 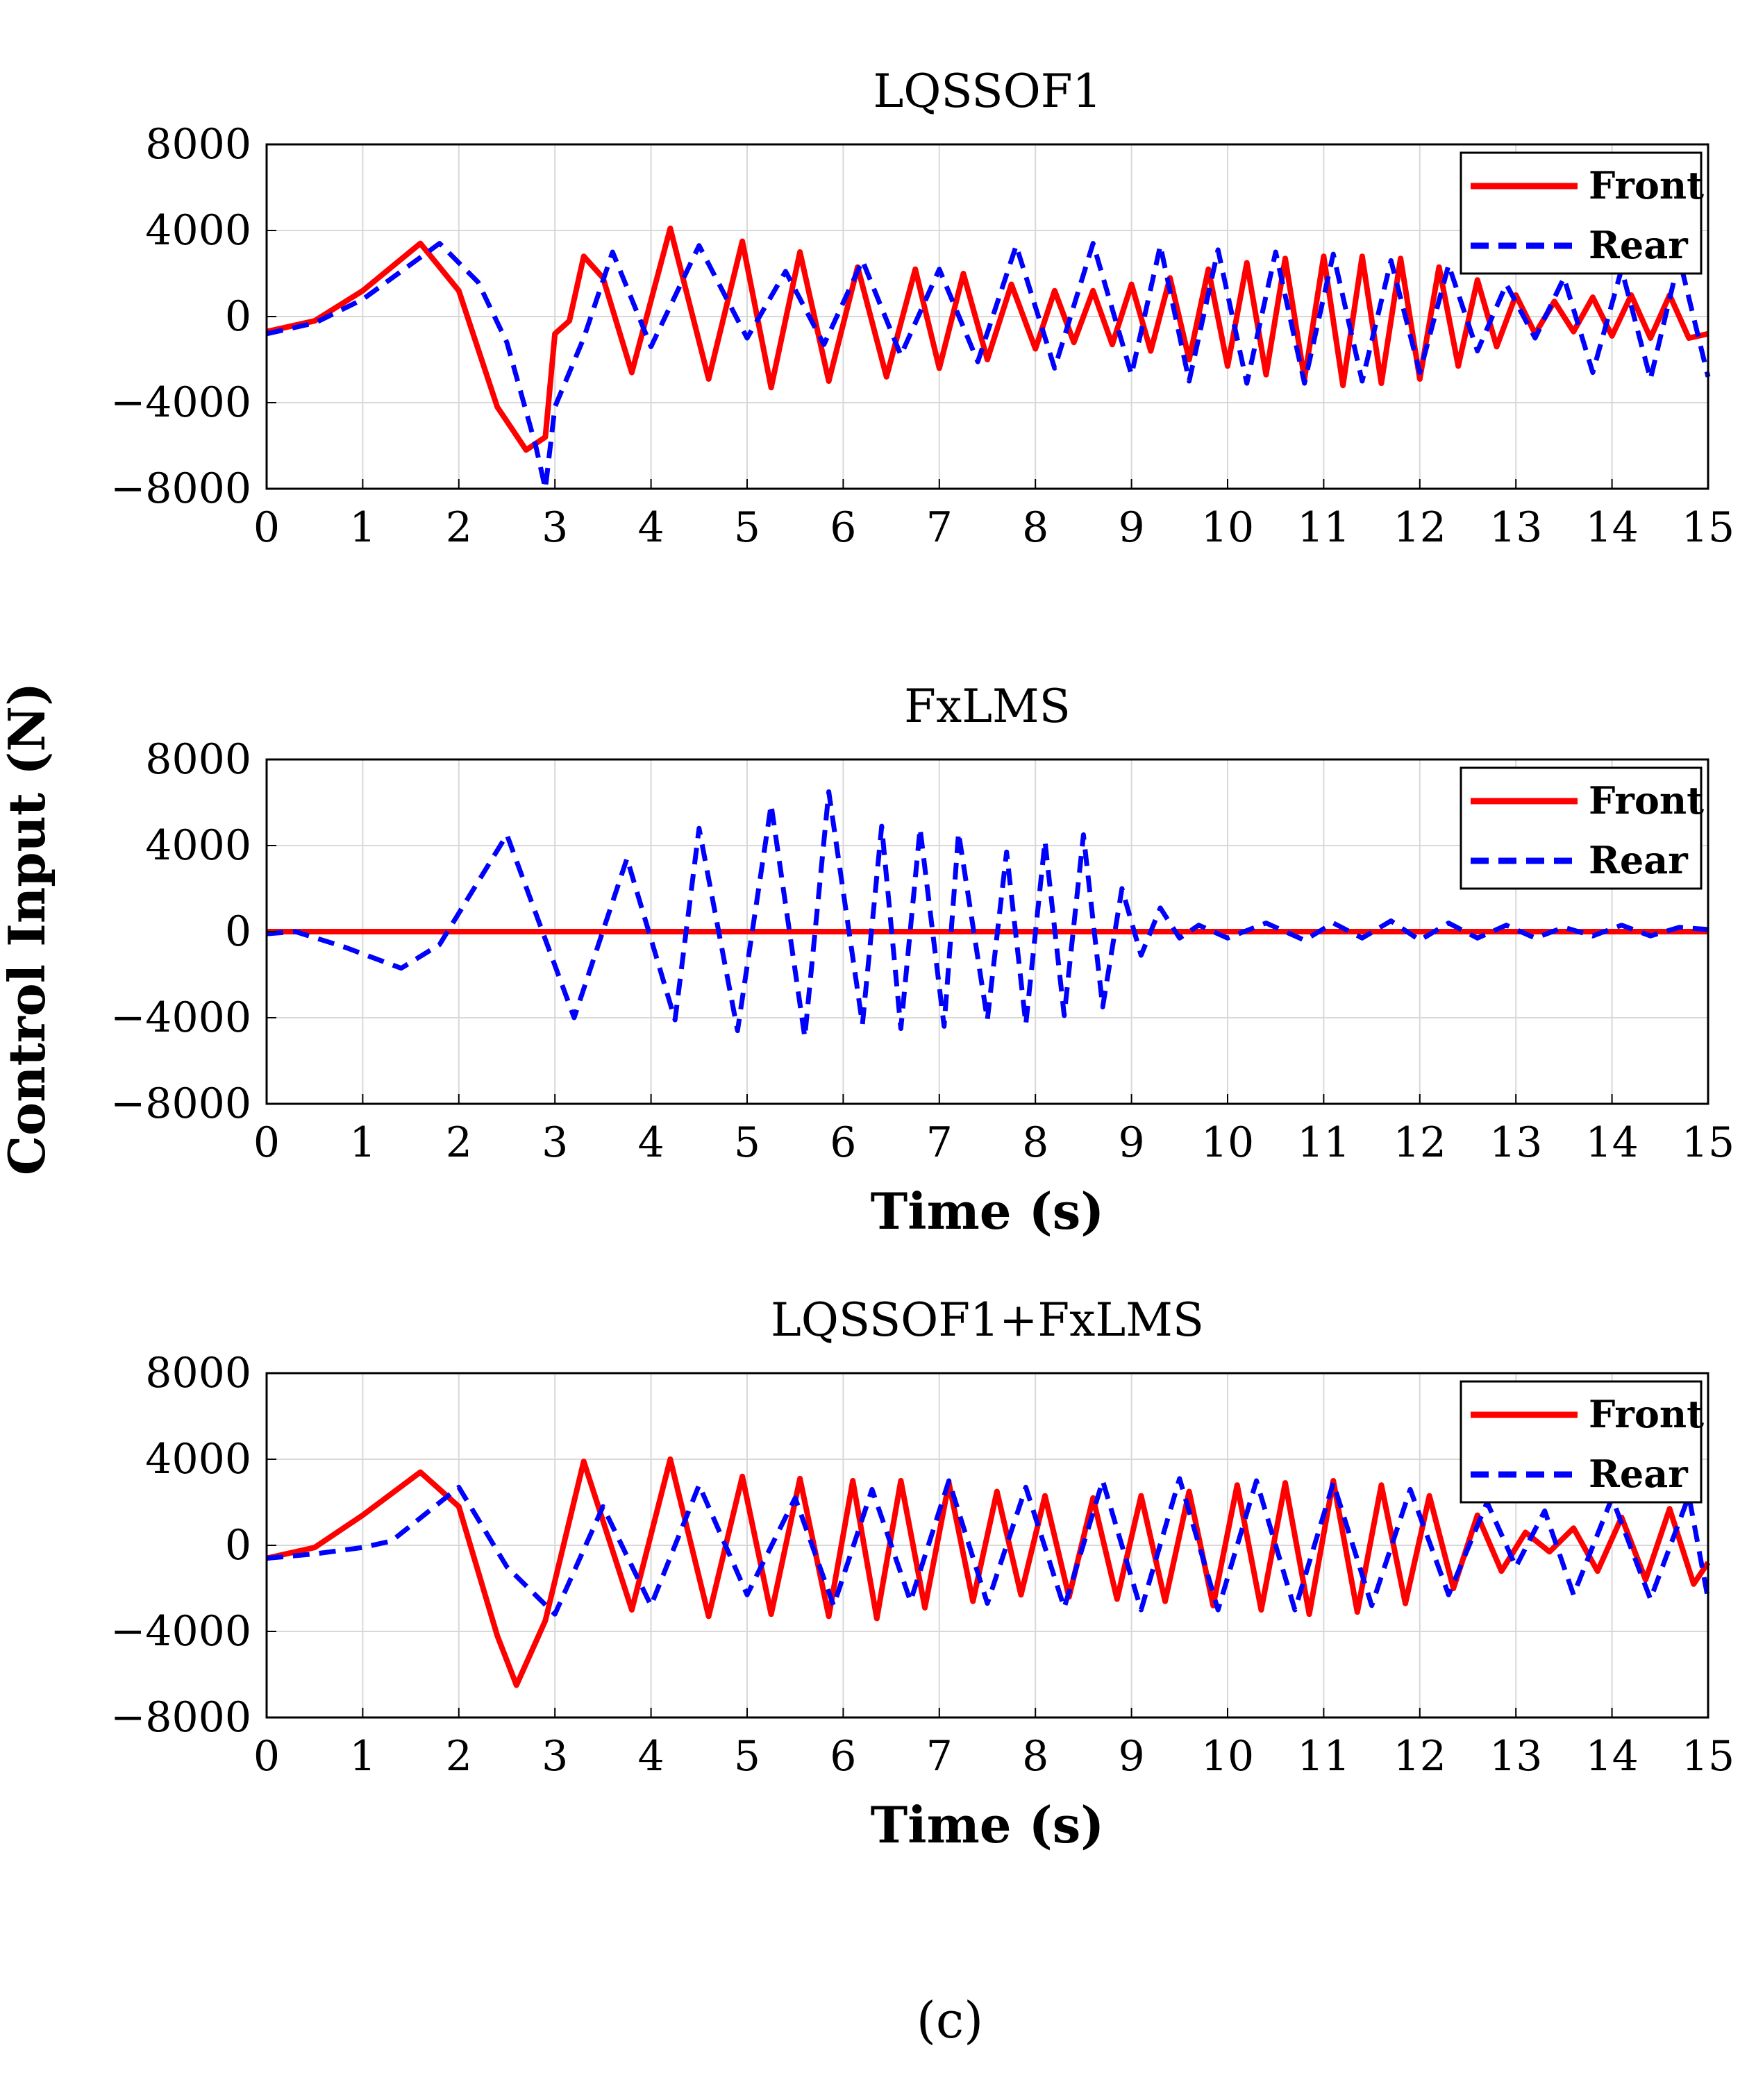 What do you see at coordinates (951, 2020) in the screenshot?
I see `figure-caption: (c)` at bounding box center [951, 2020].